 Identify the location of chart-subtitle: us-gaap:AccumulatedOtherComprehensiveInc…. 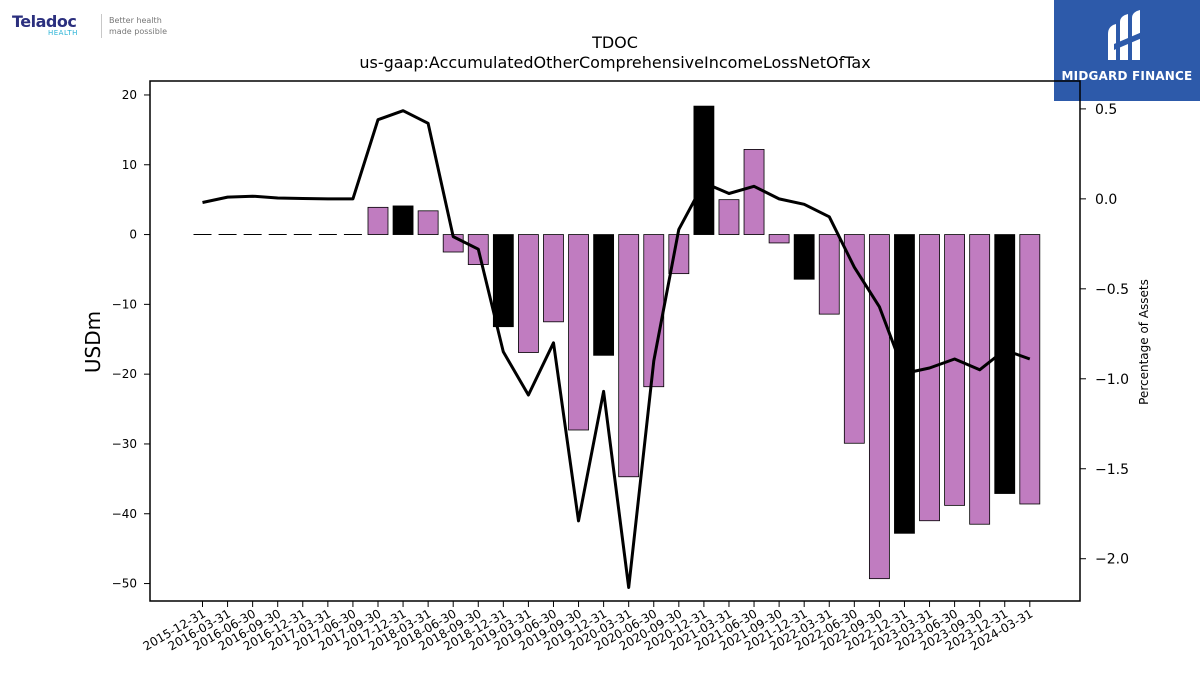
(614, 62).